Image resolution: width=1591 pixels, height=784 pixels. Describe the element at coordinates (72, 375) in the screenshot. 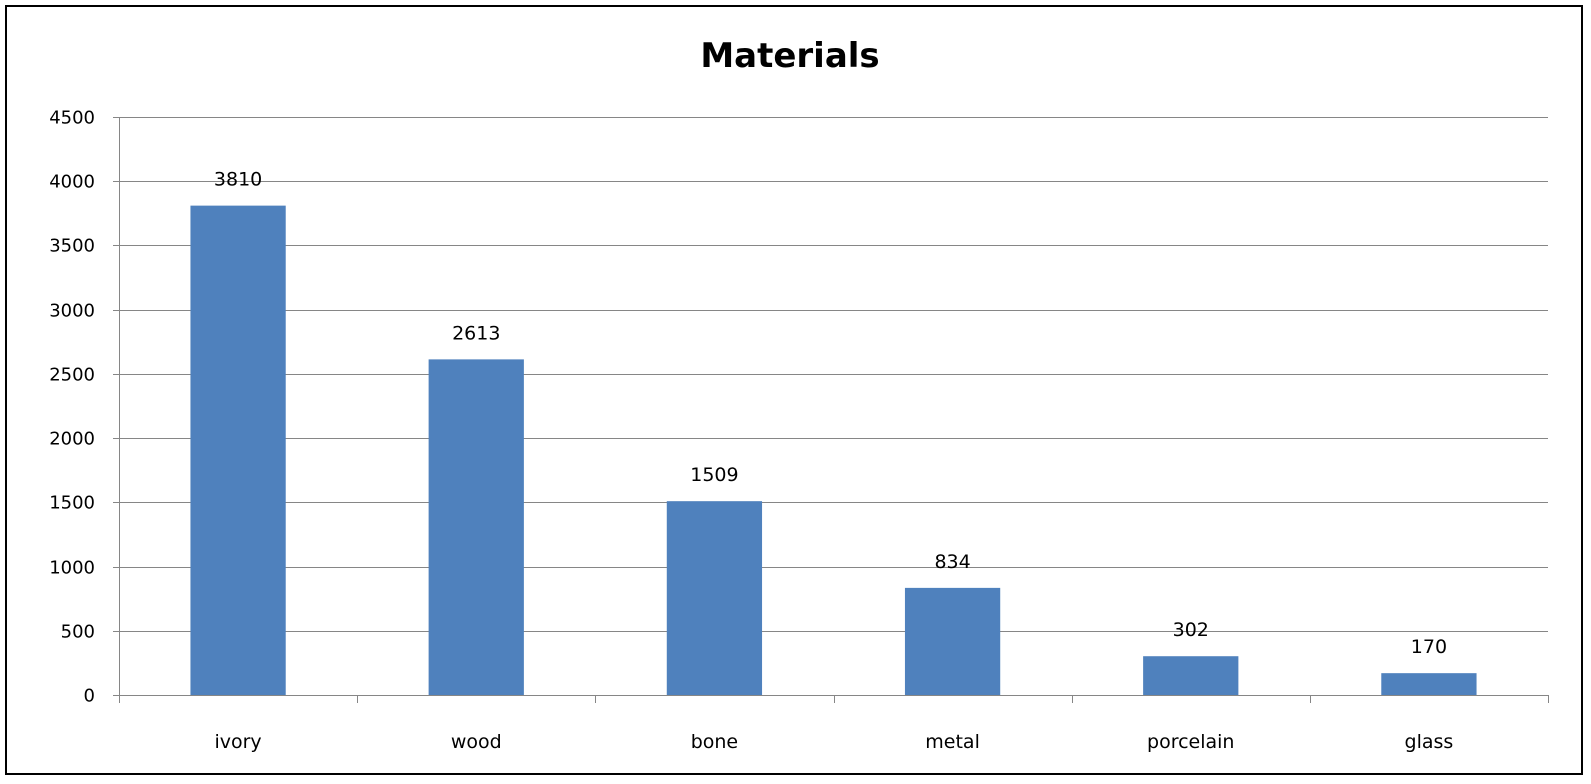

I see `y-tick-label: 2500` at that location.